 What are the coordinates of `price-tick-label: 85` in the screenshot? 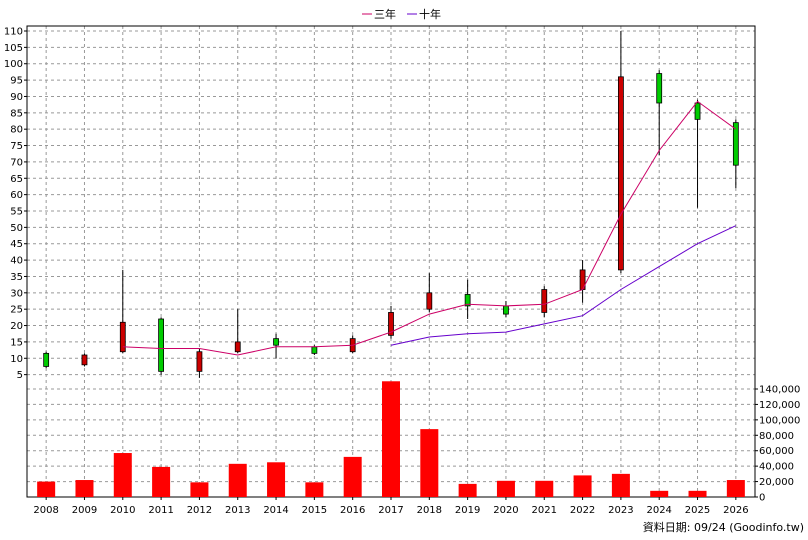 It's located at (16, 113).